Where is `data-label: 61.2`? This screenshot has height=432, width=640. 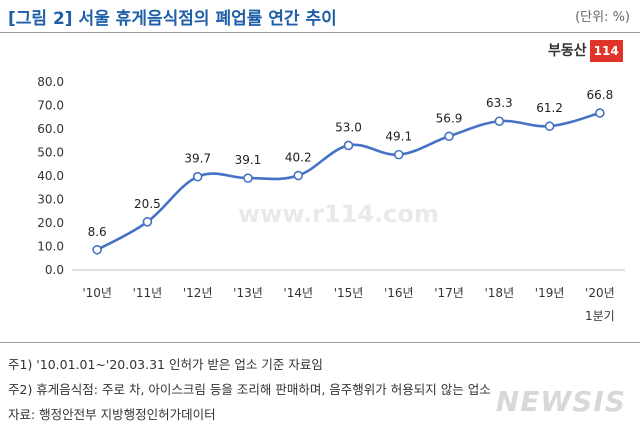 data-label: 61.2 is located at coordinates (549, 108).